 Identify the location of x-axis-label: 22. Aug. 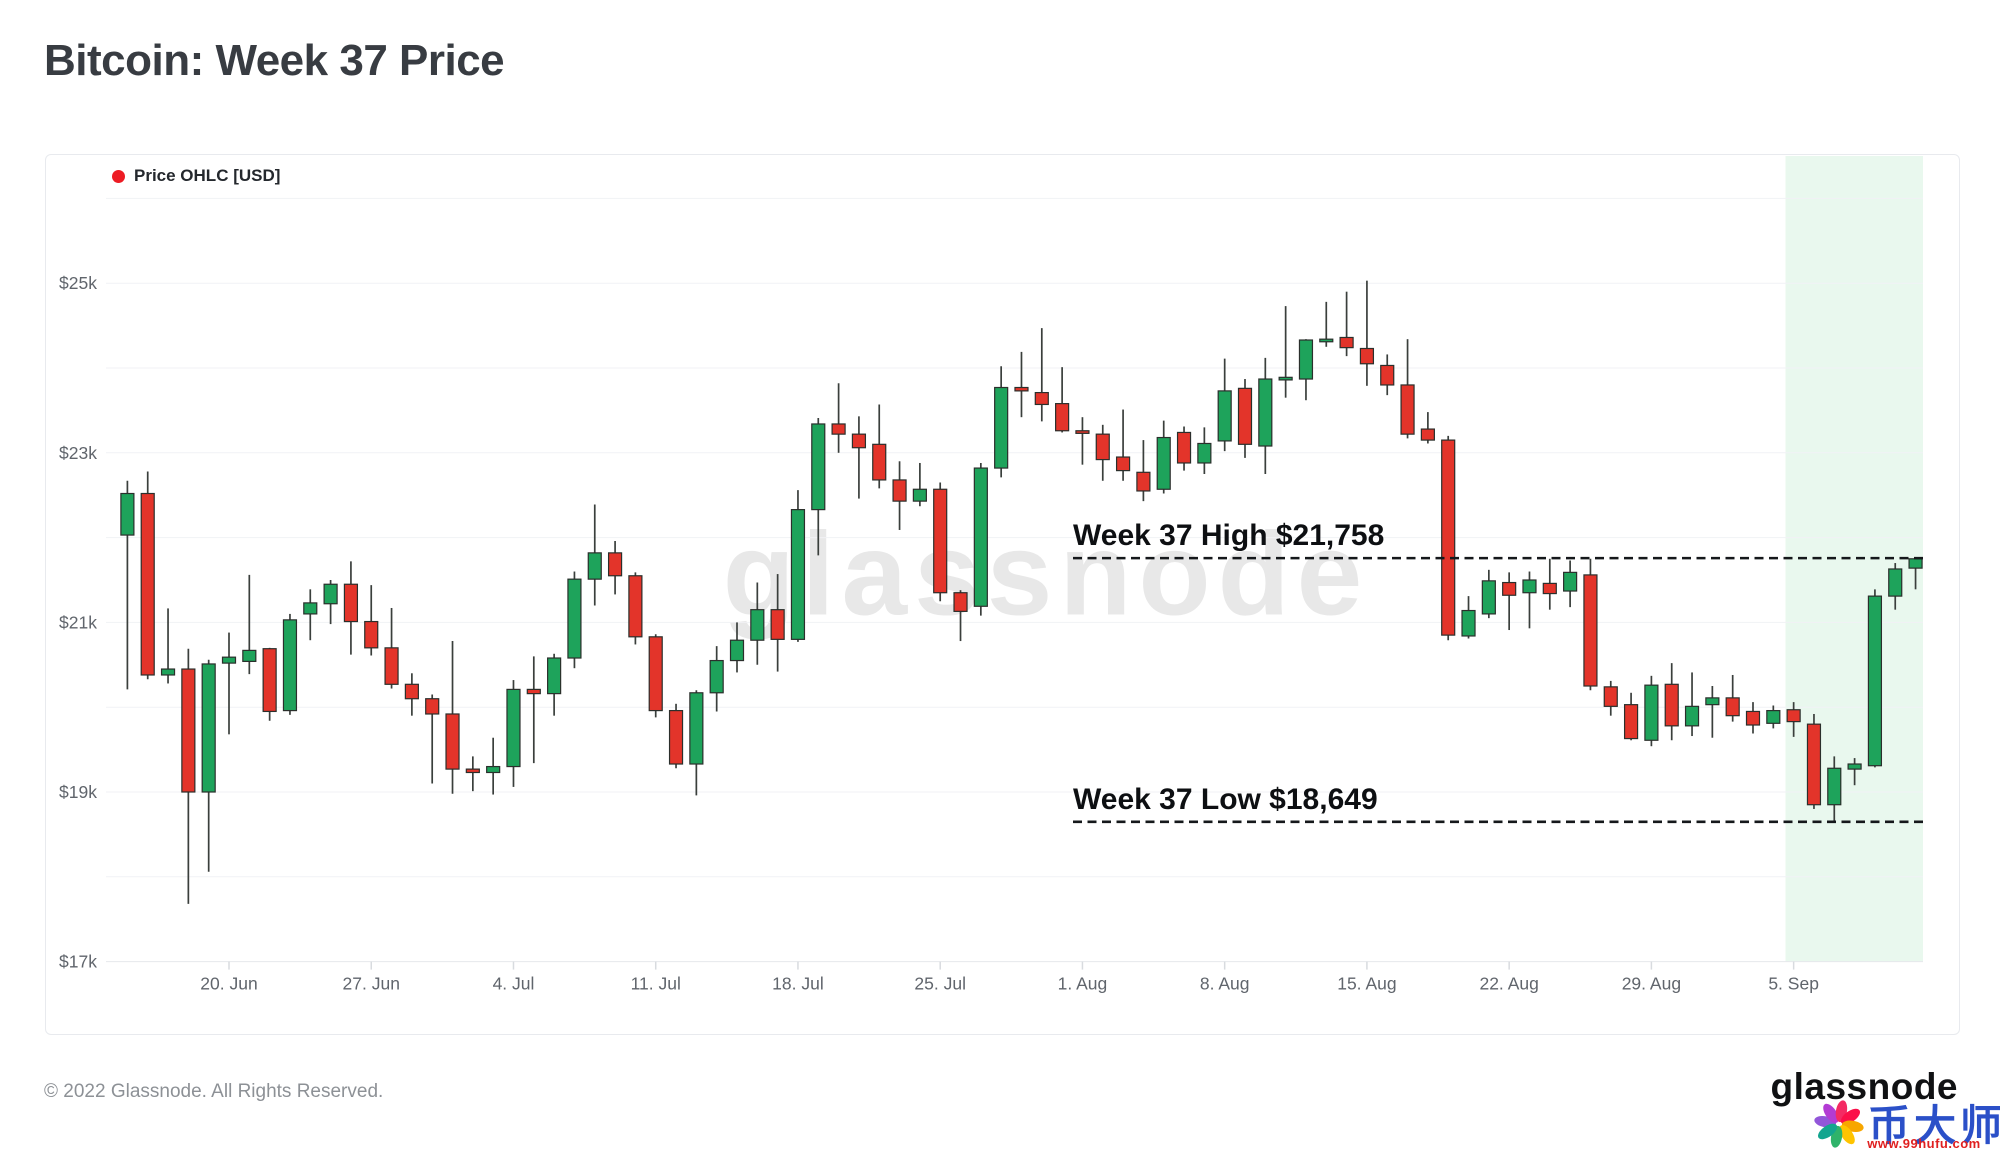
(1508, 984).